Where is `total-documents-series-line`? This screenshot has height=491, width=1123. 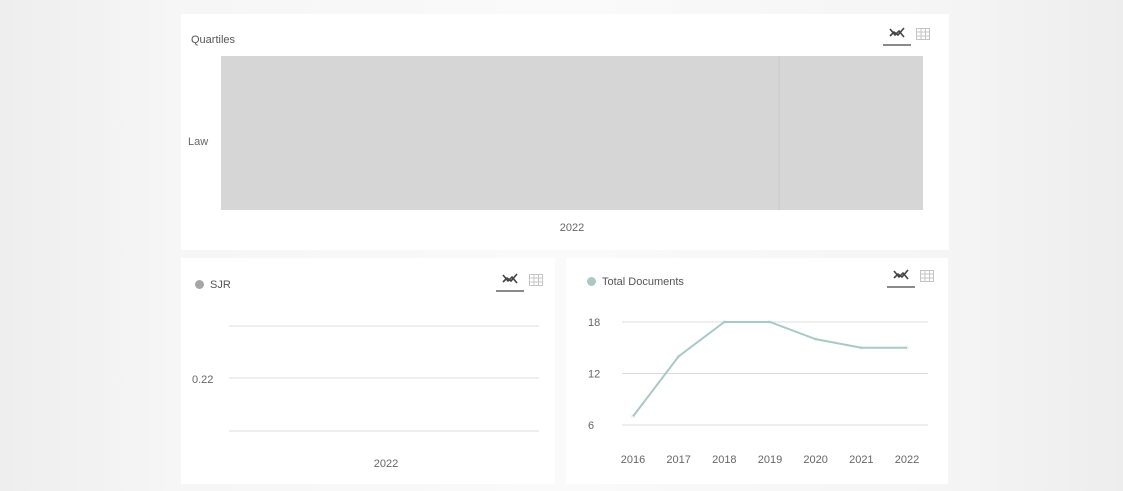
total-documents-series-line is located at coordinates (769, 369).